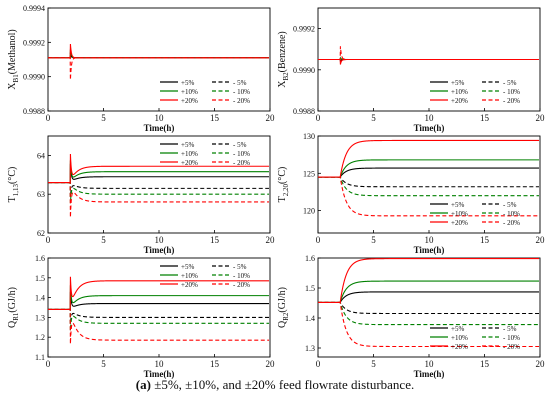  I want to click on y-axis-label: XB1(Methanol), so click(13, 59).